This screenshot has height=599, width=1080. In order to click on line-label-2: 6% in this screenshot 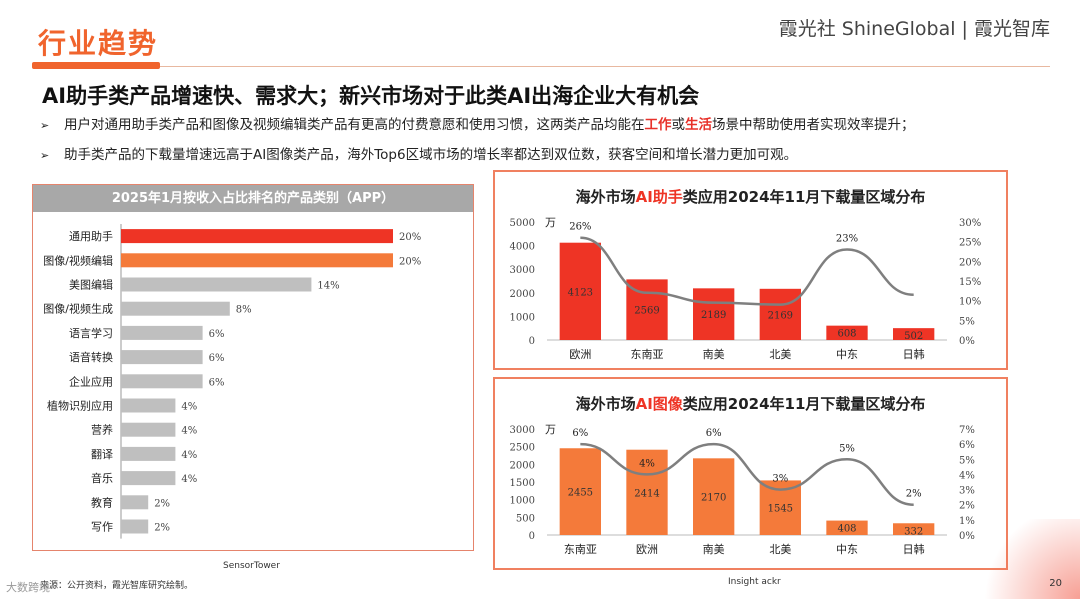, I will do `click(714, 433)`.